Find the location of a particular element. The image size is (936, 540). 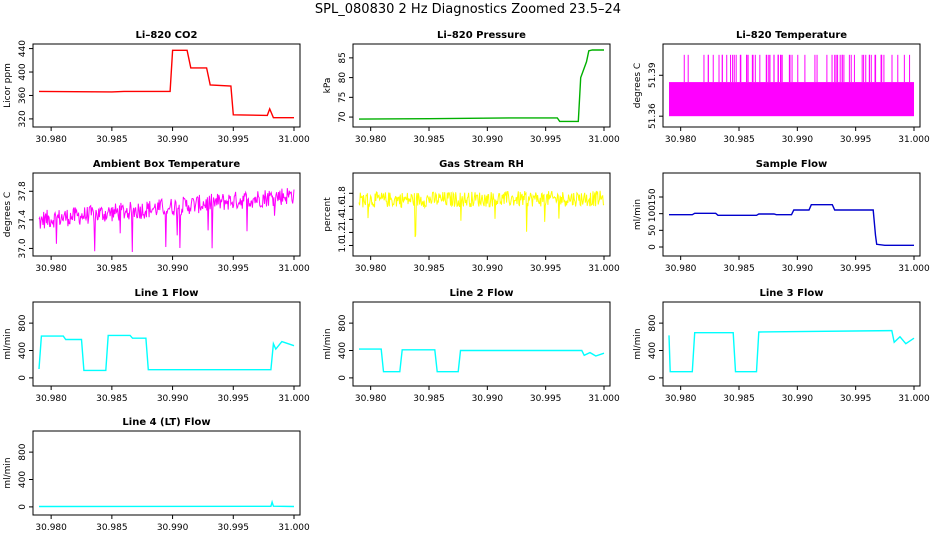

y-tick-label: 1.2 is located at coordinates (343, 232).